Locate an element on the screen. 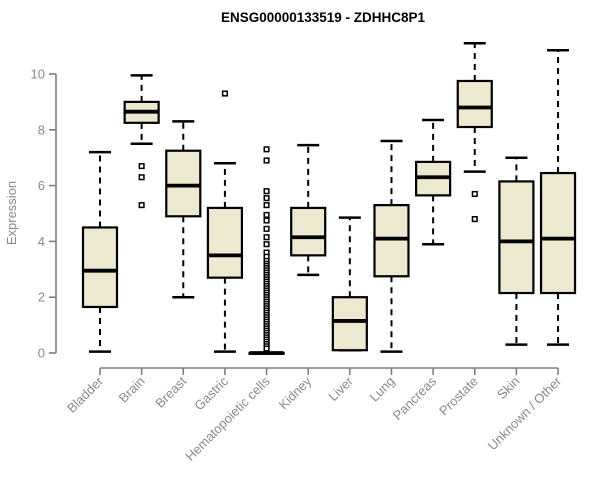 This screenshot has width=600, height=500. boxplot-hematopoietic-cells is located at coordinates (266, 250).